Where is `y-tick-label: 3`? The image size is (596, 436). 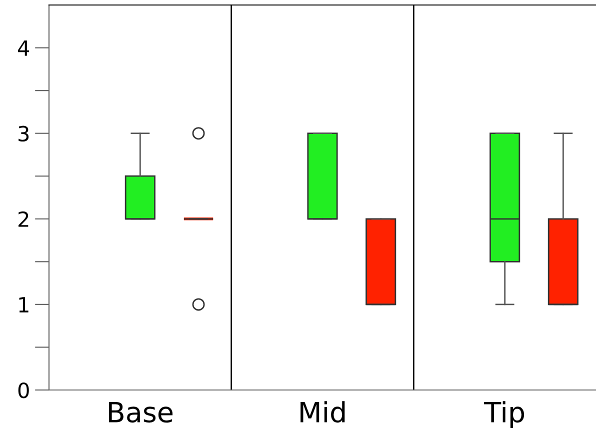 y-tick-label: 3 is located at coordinates (23, 134).